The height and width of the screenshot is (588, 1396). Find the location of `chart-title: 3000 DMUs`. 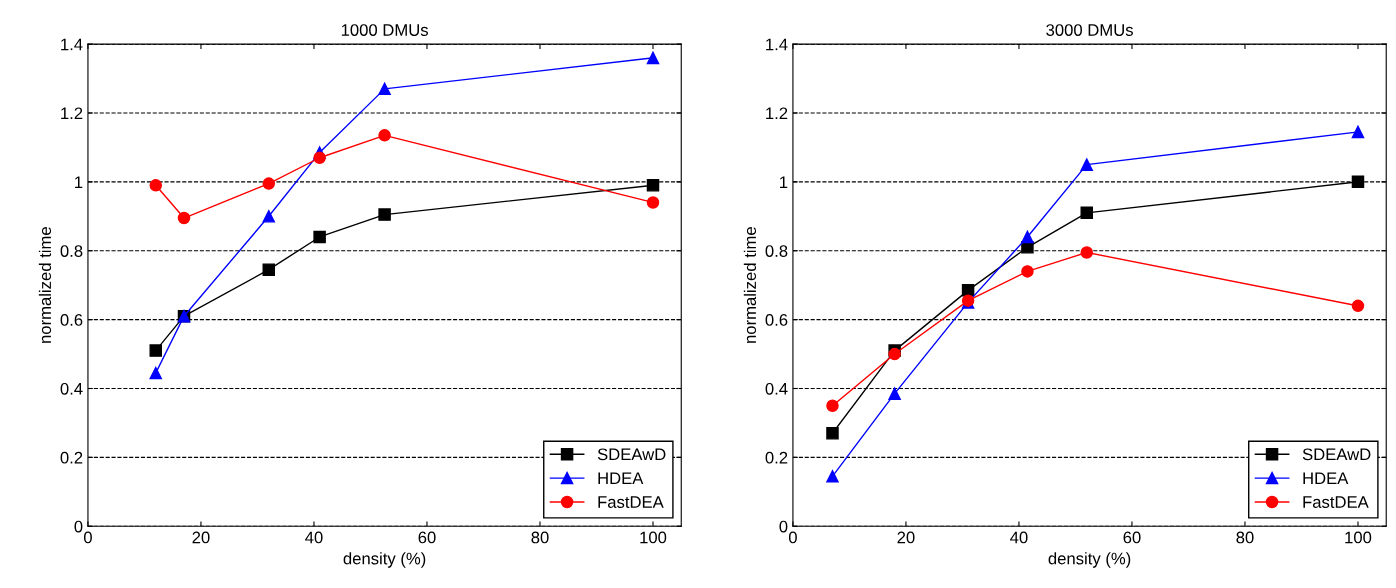

chart-title: 3000 DMUs is located at coordinates (1089, 30).